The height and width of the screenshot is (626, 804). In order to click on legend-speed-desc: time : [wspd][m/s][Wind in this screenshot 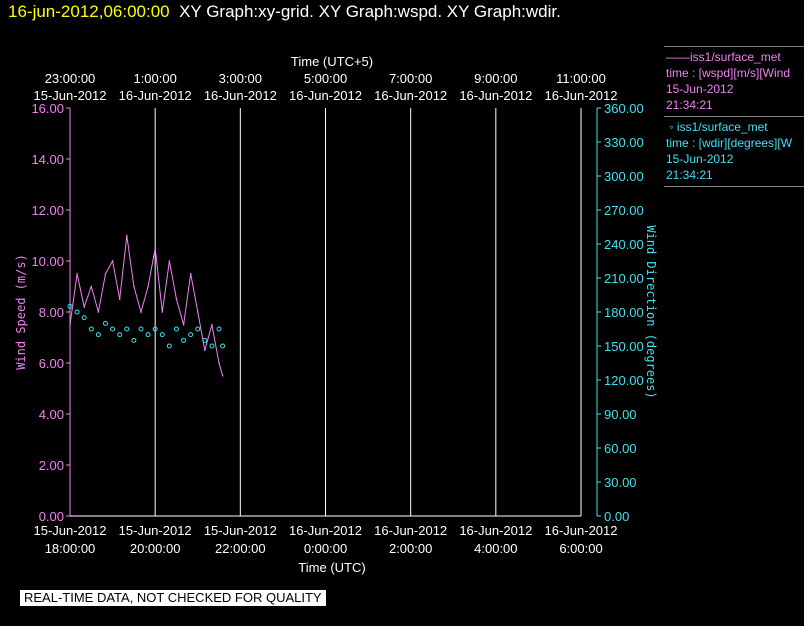, I will do `click(728, 73)`.